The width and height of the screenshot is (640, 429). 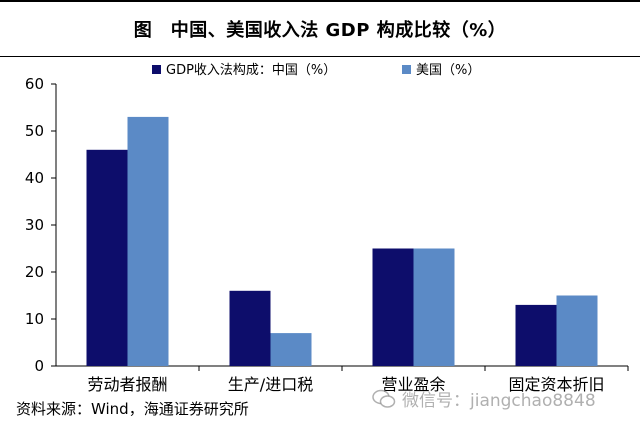 What do you see at coordinates (39, 366) in the screenshot?
I see `y-tick-label: 0` at bounding box center [39, 366].